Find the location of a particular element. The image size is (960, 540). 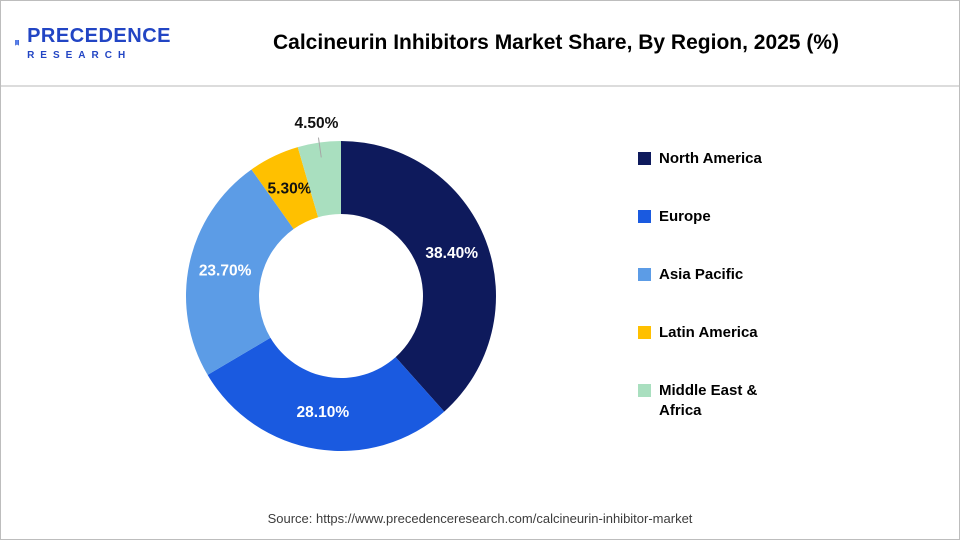

donut-slice-middle-east-africa is located at coordinates (319, 179).